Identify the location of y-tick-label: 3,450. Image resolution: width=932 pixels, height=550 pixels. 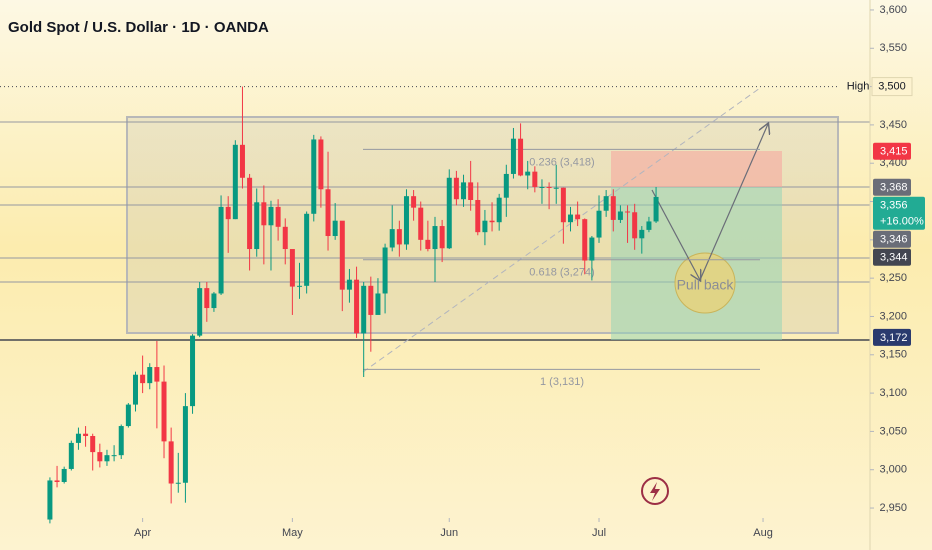
(893, 125).